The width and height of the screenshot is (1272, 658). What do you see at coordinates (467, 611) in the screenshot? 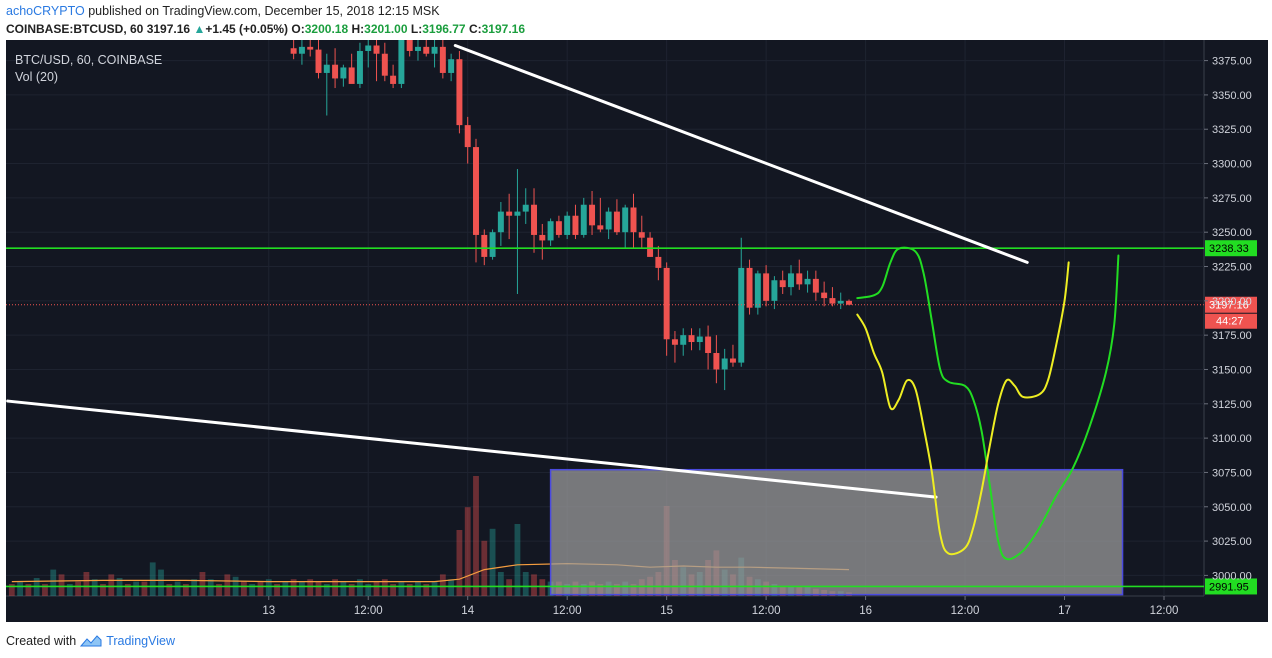
I see `time-tick-label: 14` at bounding box center [467, 611].